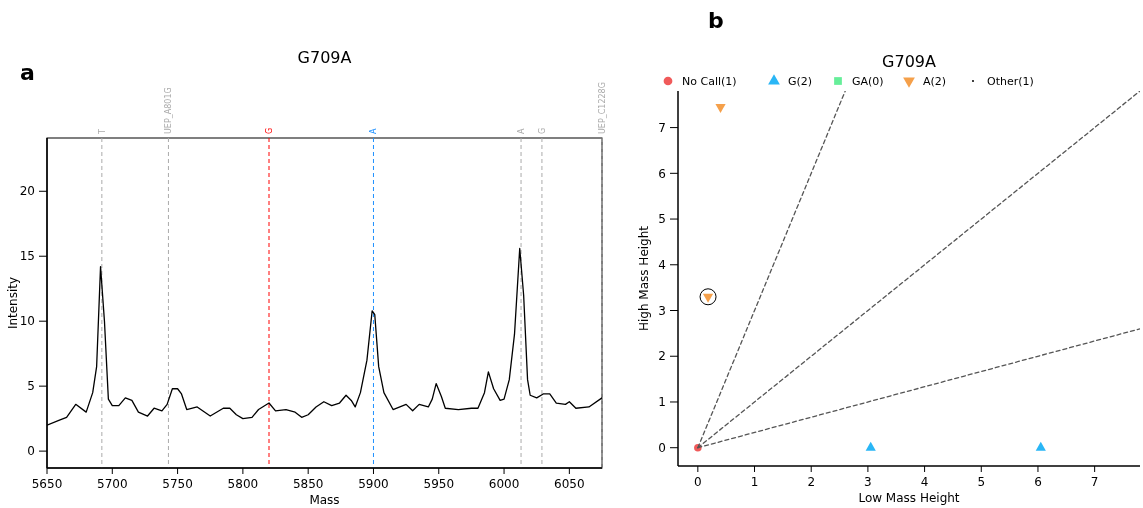 The image size is (1143, 508). What do you see at coordinates (177, 484) in the screenshot?
I see `x-tick-label: 5750` at bounding box center [177, 484].